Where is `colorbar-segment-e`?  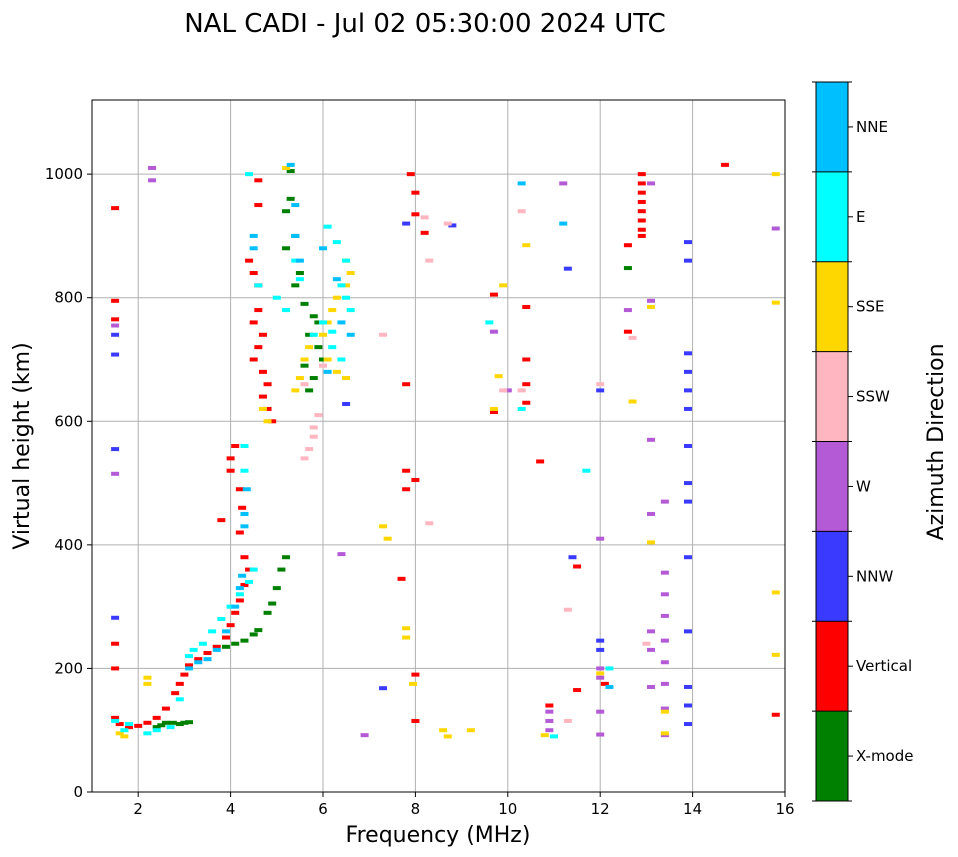
colorbar-segment-e is located at coordinates (832, 216).